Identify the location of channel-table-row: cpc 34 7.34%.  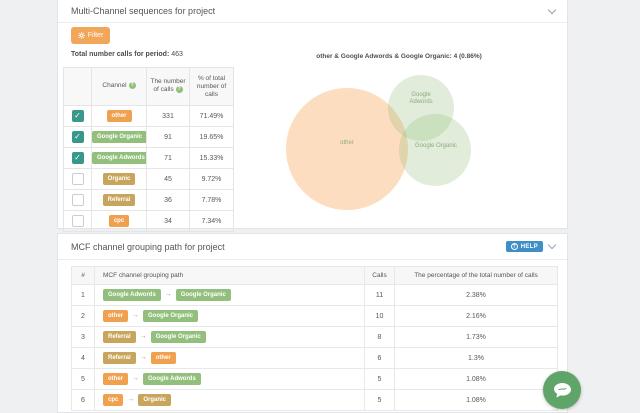
(148, 221).